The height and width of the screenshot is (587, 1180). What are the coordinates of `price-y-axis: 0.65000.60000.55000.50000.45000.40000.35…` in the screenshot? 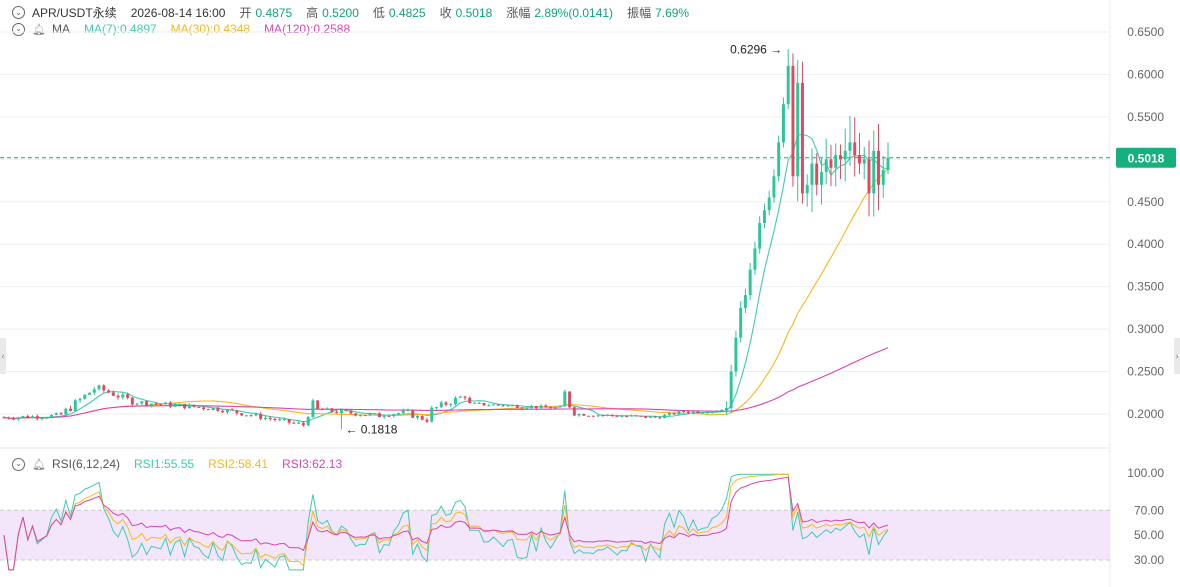 It's located at (1145, 223).